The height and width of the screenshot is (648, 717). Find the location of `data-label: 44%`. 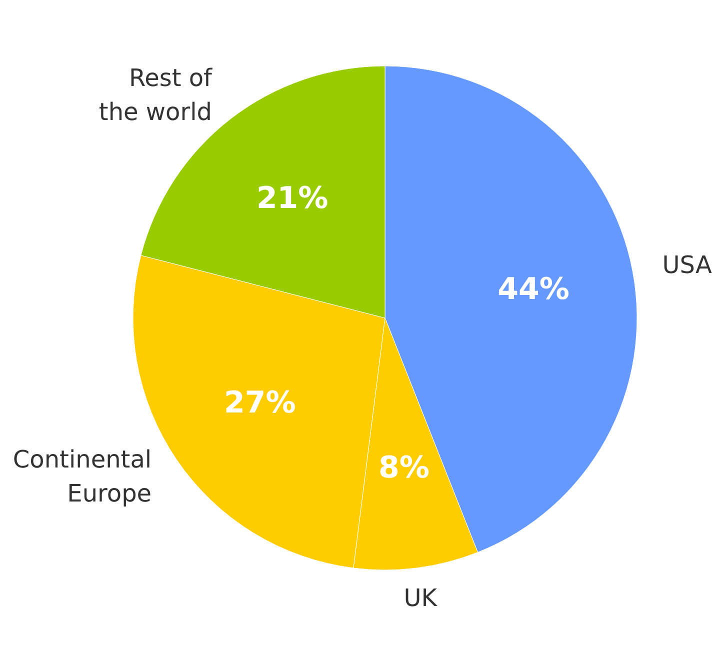

data-label: 44% is located at coordinates (534, 290).